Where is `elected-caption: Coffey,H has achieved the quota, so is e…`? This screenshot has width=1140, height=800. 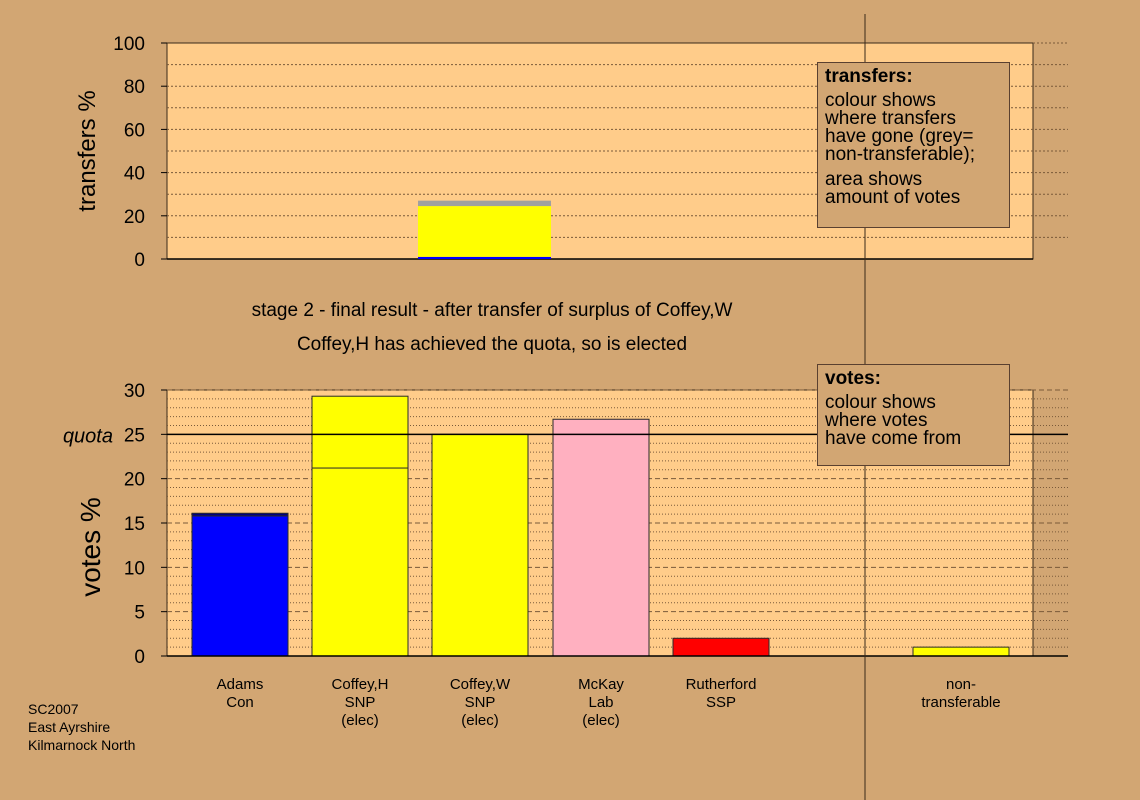 elected-caption: Coffey,H has achieved the quota, so is e… is located at coordinates (492, 344).